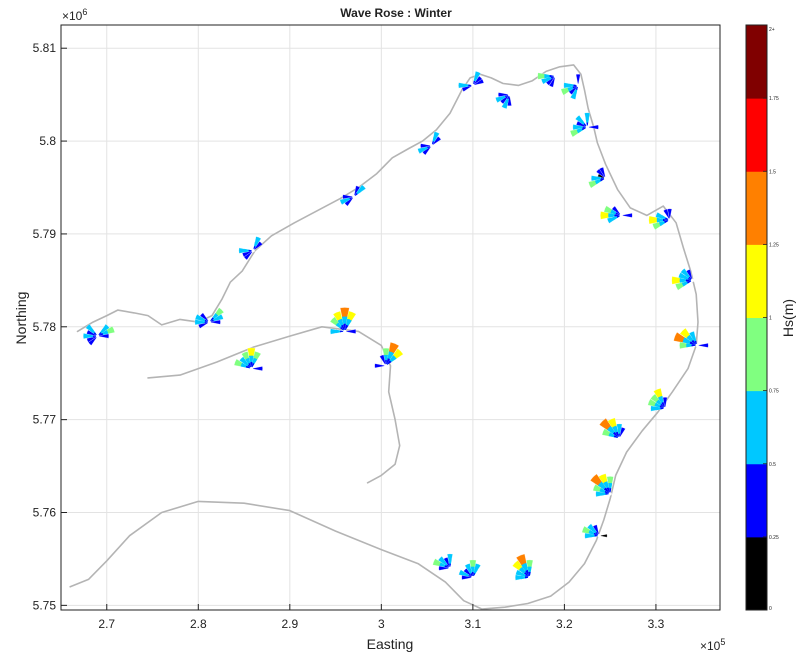  What do you see at coordinates (772, 172) in the screenshot?
I see `colorbar-tick-label: 1.5` at bounding box center [772, 172].